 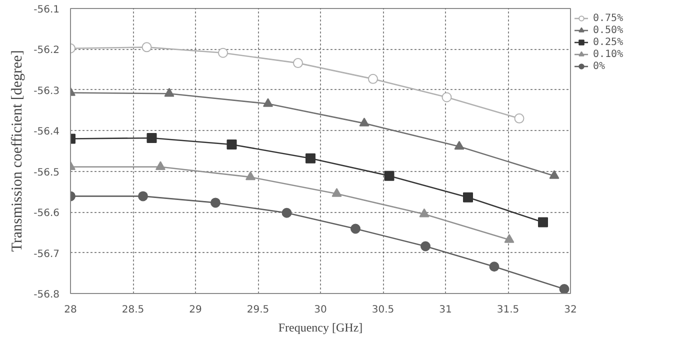 I want to click on legend-label: 0.75%, so click(x=608, y=18).